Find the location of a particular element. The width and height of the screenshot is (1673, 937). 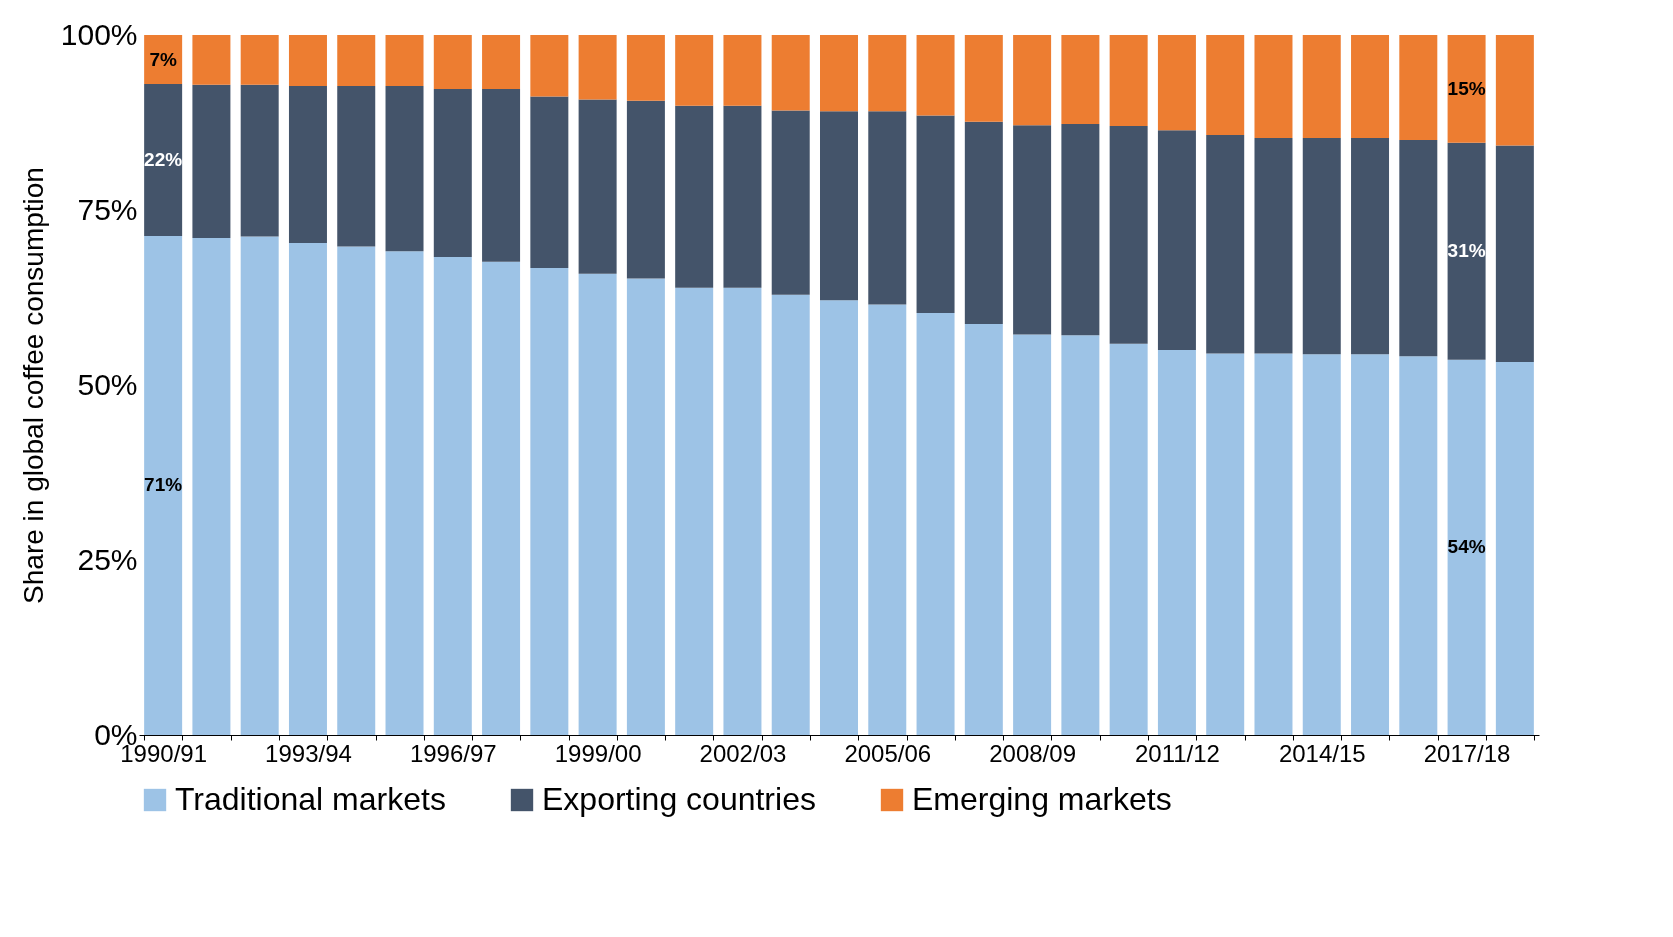

y-axis-title: Share in global coffee consumption is located at coordinates (33, 385).